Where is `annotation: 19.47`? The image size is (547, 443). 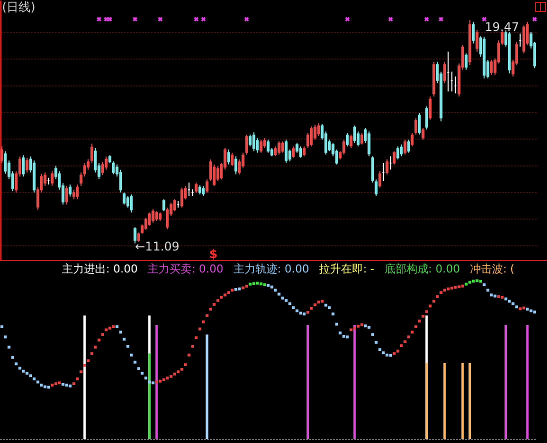 annotation: 19.47 is located at coordinates (502, 27).